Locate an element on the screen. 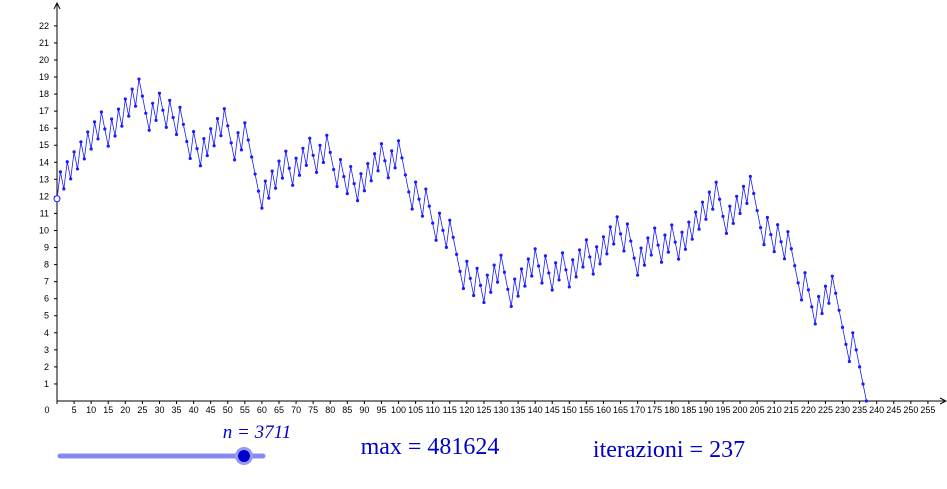  x-tick-label: 5 is located at coordinates (74, 410).